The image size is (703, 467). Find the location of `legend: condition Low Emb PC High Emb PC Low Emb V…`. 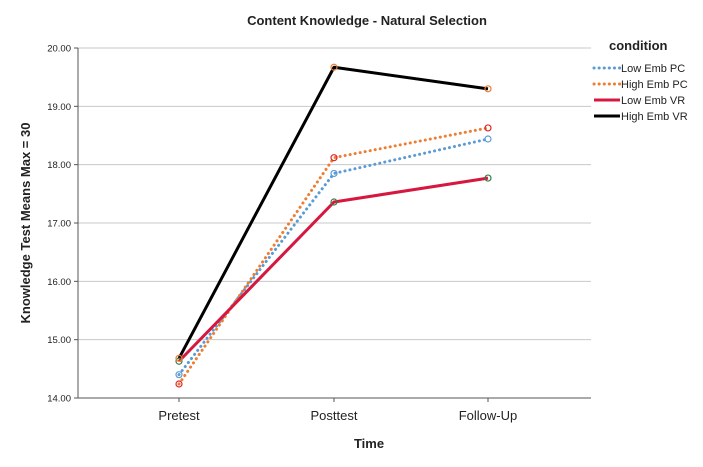

legend: condition Low Emb PC High Emb PC Low Emb V… is located at coordinates (640, 80).